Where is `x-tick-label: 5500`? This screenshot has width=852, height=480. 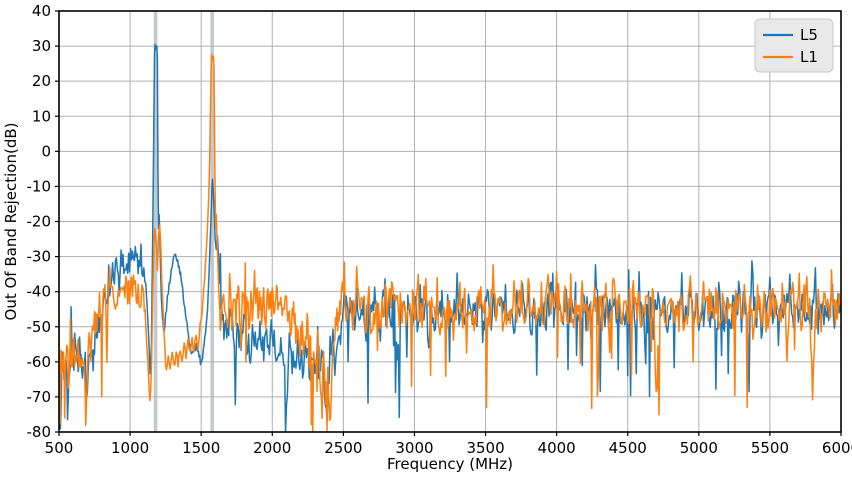 x-tick-label: 5500 is located at coordinates (770, 448).